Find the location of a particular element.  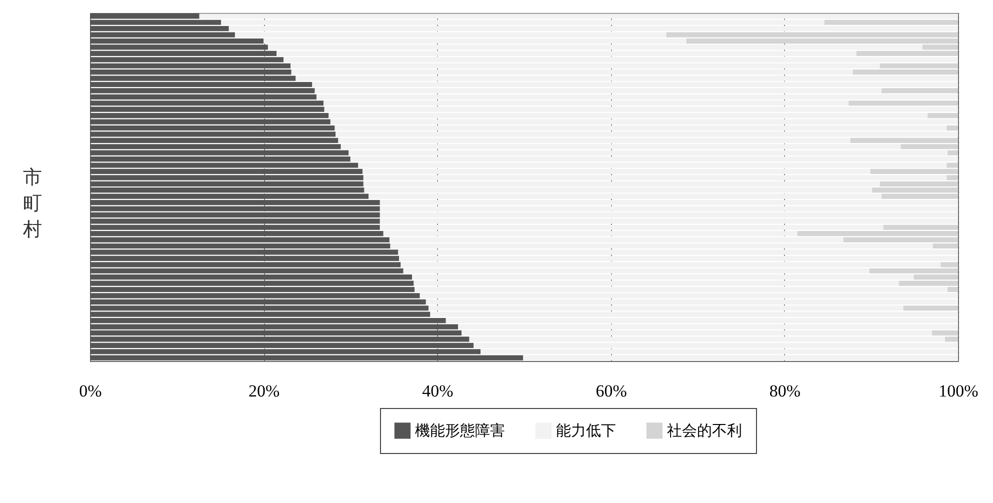

x-tick-label: 40% is located at coordinates (438, 391).